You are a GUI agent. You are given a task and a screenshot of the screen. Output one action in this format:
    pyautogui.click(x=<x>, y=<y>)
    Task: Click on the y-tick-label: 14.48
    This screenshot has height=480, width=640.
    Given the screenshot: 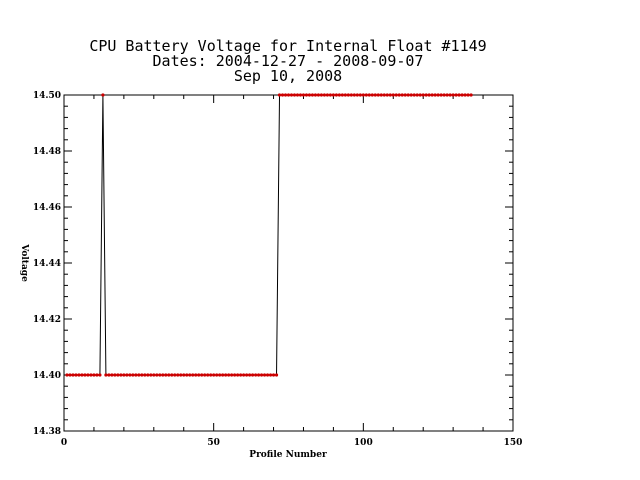 What is the action you would take?
    pyautogui.click(x=47, y=152)
    